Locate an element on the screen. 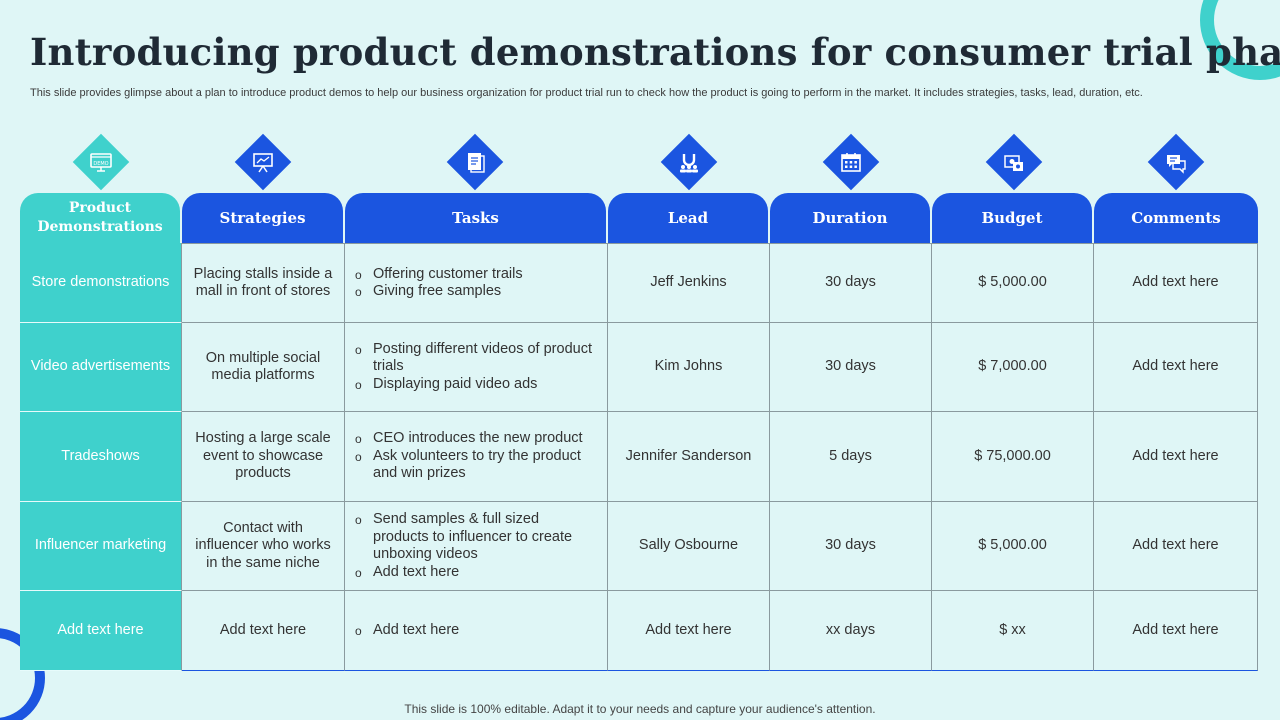 Image resolution: width=1280 pixels, height=720 pixels. row-lead: Kim Johns is located at coordinates (689, 367).